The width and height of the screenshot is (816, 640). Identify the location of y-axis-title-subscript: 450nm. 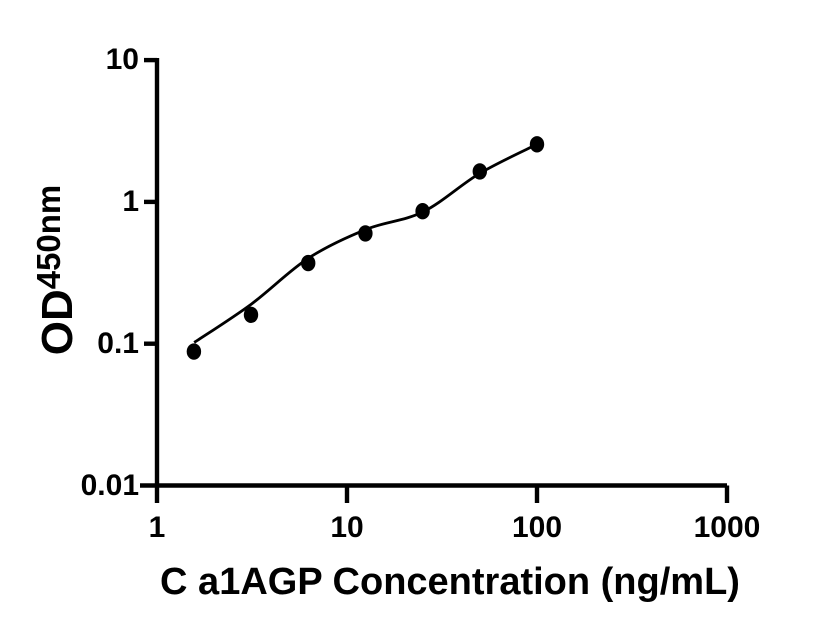
(48, 237).